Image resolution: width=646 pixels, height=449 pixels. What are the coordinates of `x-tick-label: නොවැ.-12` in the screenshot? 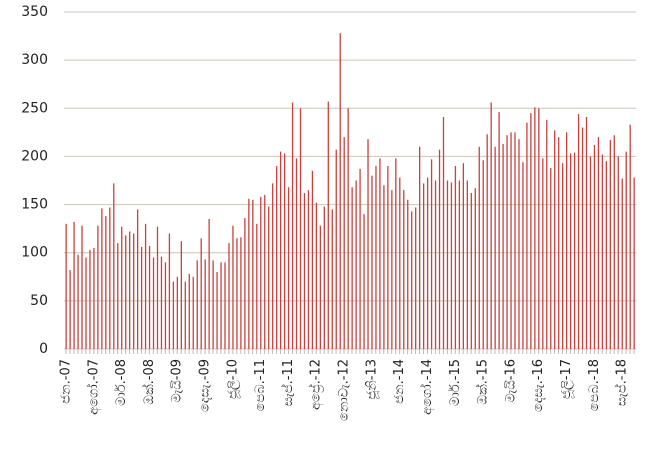 It's located at (344, 390).